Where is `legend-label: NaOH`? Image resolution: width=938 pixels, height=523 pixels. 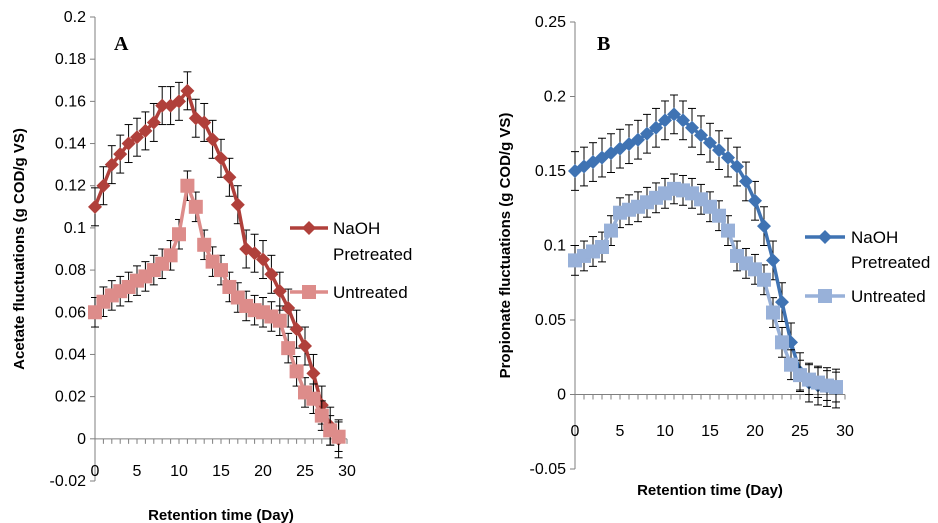 legend-label: NaOH is located at coordinates (874, 237).